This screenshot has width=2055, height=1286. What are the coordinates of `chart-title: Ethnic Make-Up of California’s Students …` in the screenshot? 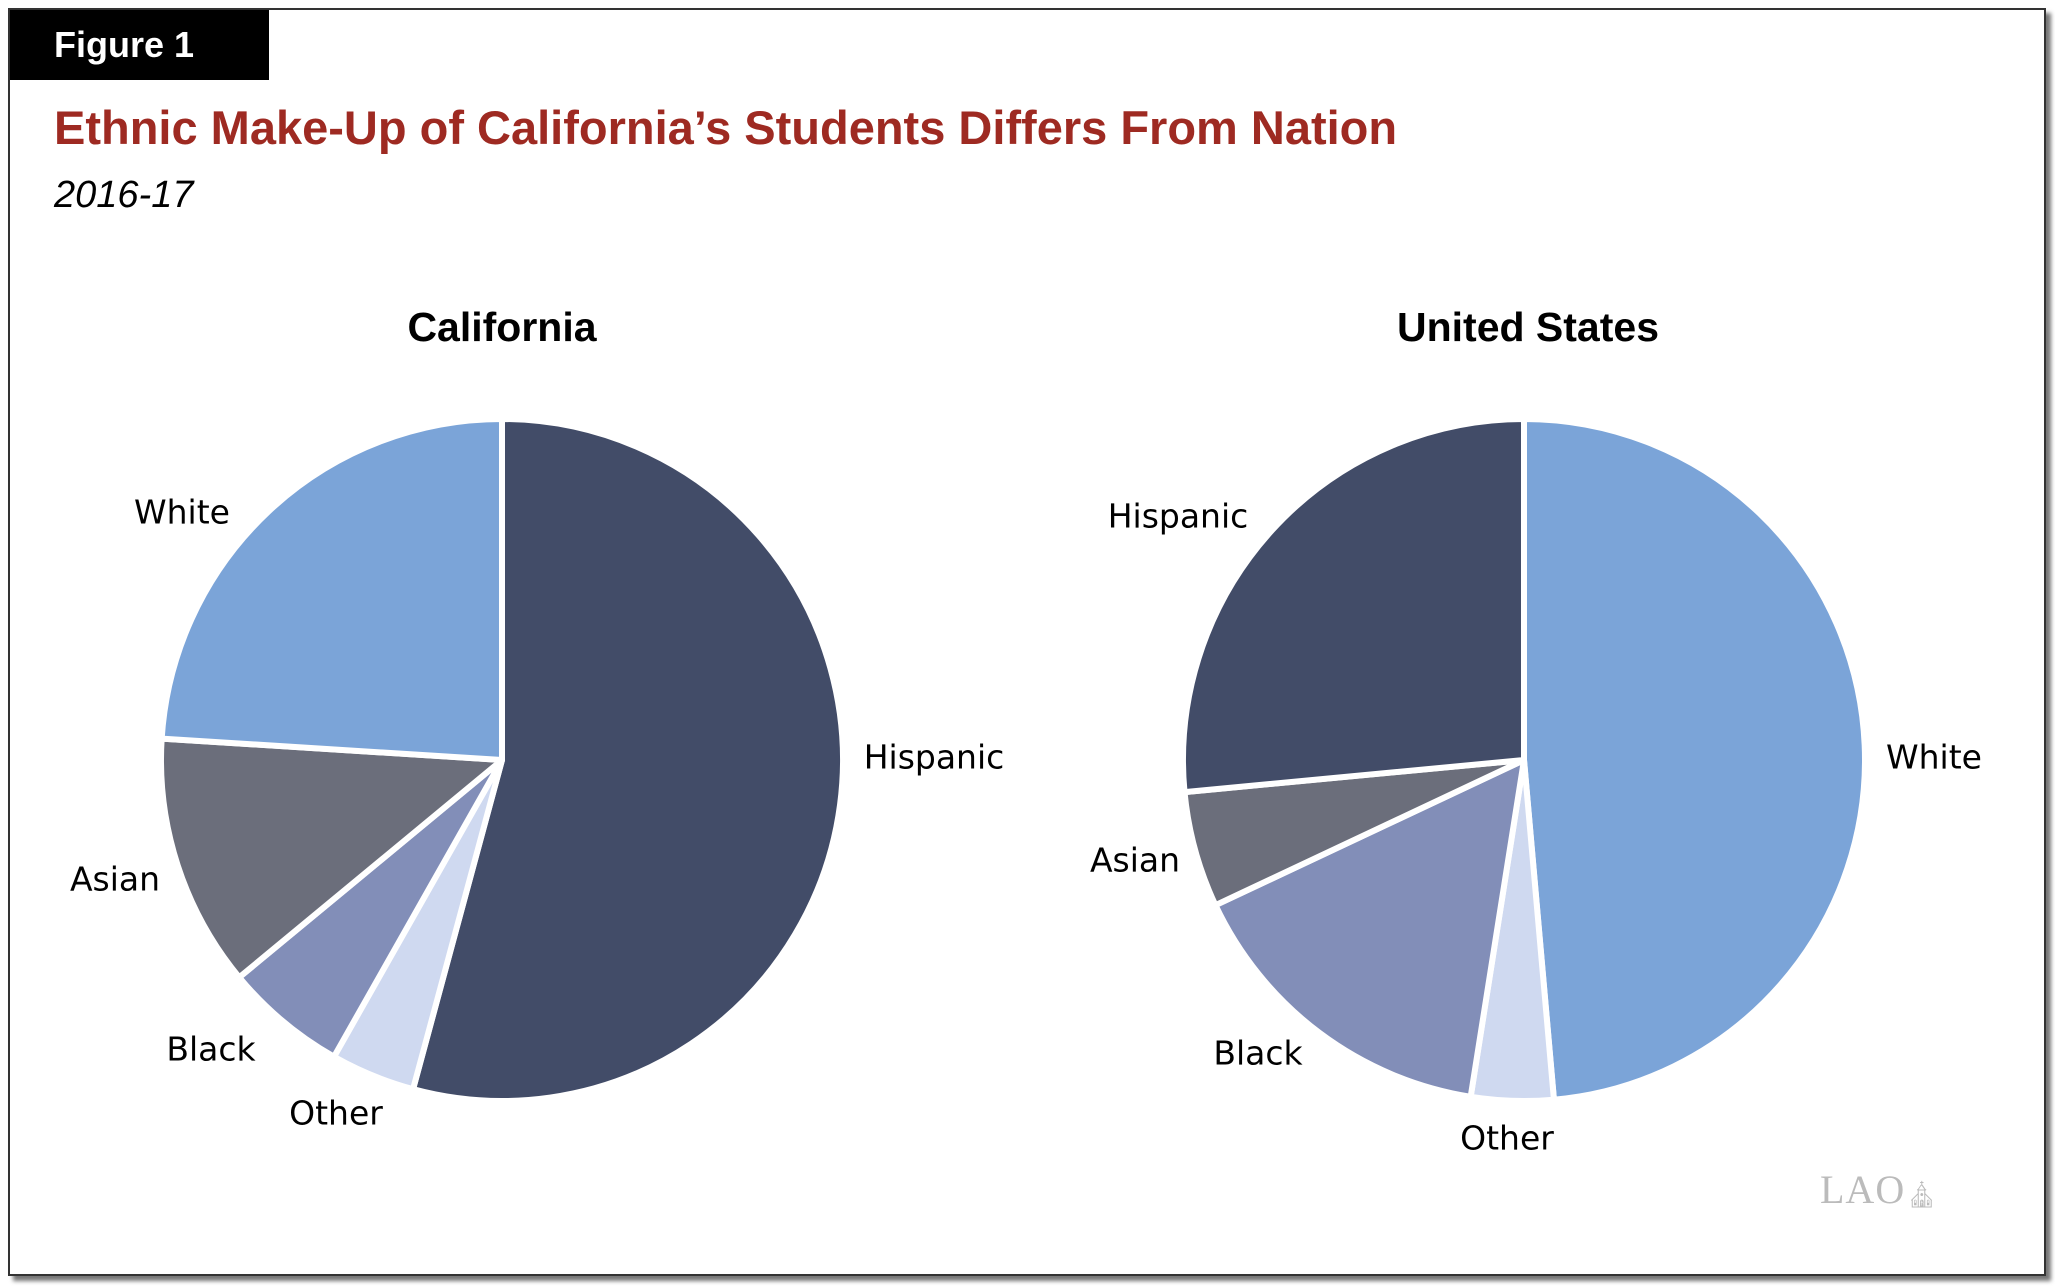 It's located at (726, 127).